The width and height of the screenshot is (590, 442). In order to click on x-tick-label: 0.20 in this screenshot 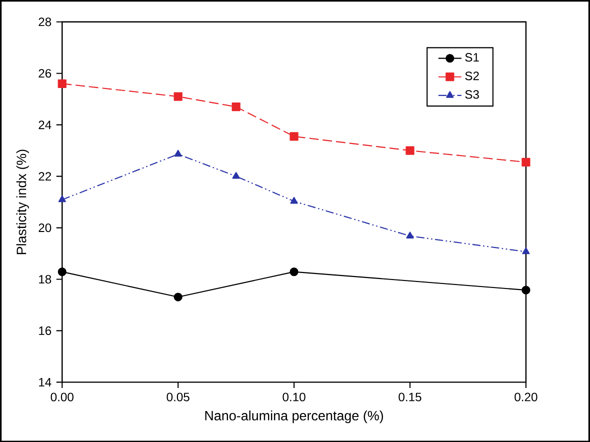, I will do `click(526, 397)`.